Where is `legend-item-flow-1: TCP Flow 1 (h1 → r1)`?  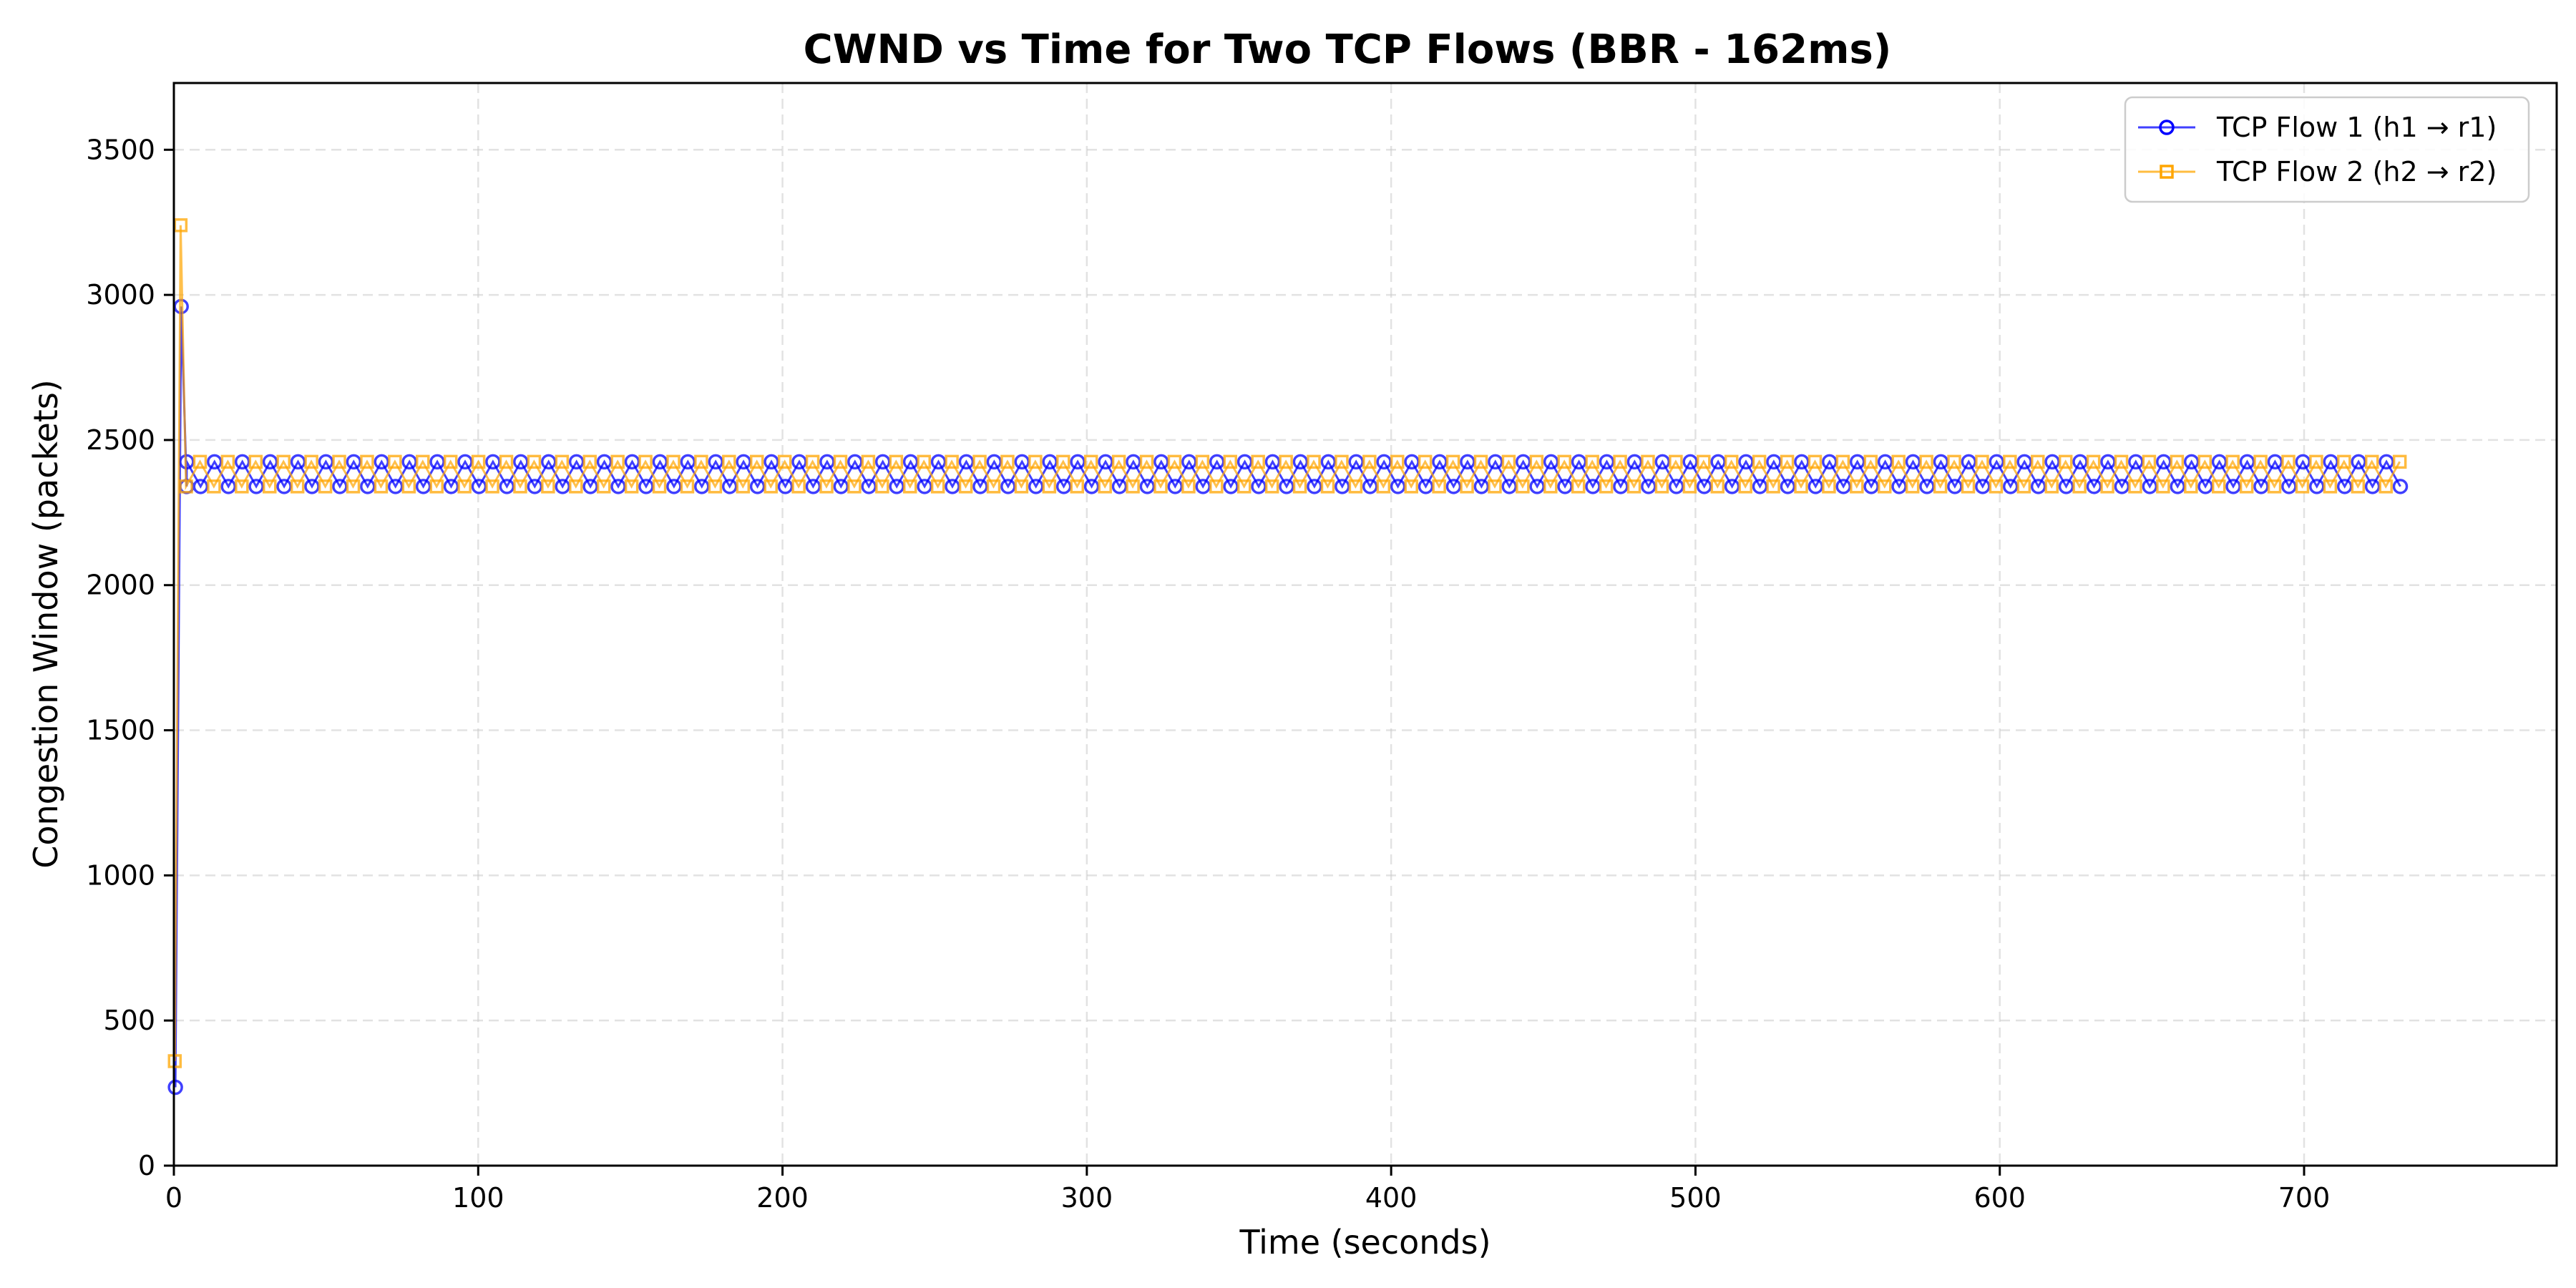 legend-item-flow-1: TCP Flow 1 (h1 → r1) is located at coordinates (2317, 127).